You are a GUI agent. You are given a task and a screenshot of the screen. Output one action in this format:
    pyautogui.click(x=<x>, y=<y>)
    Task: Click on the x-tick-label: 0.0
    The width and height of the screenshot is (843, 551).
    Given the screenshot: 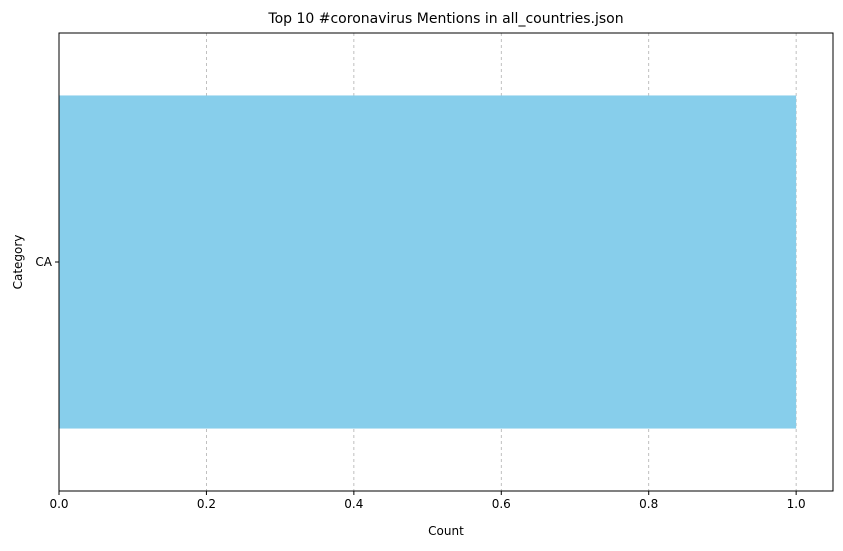 What is the action you would take?
    pyautogui.click(x=58, y=504)
    